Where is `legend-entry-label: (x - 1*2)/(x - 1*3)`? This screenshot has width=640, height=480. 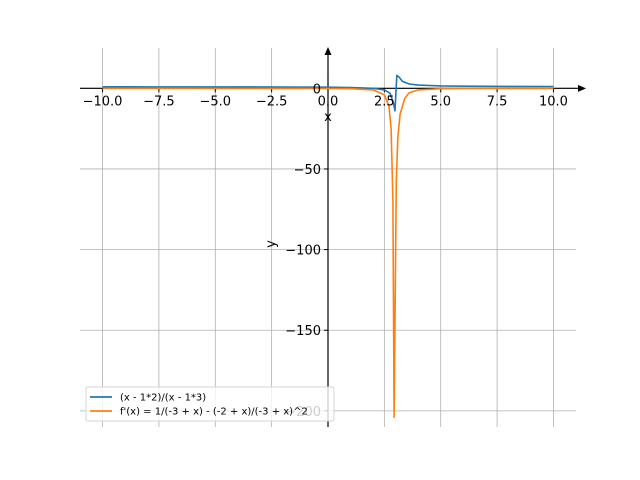
legend-entry-label: (x - 1*2)/(x - 1*3) is located at coordinates (163, 398).